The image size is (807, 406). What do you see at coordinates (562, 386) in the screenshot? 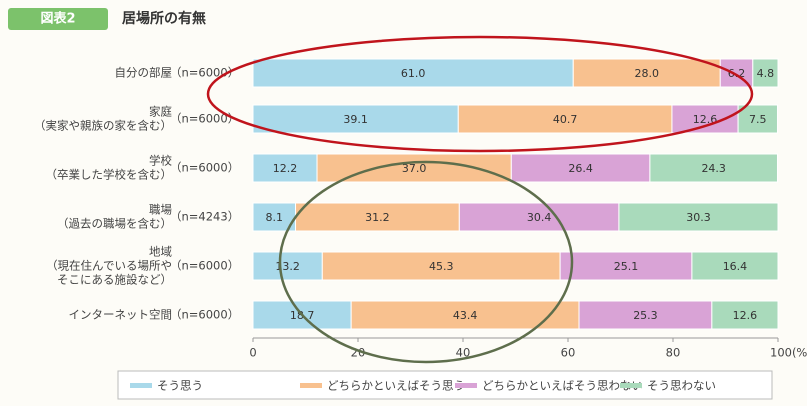
I see `legend-label: どちらかといえばそう思わない` at bounding box center [562, 386].